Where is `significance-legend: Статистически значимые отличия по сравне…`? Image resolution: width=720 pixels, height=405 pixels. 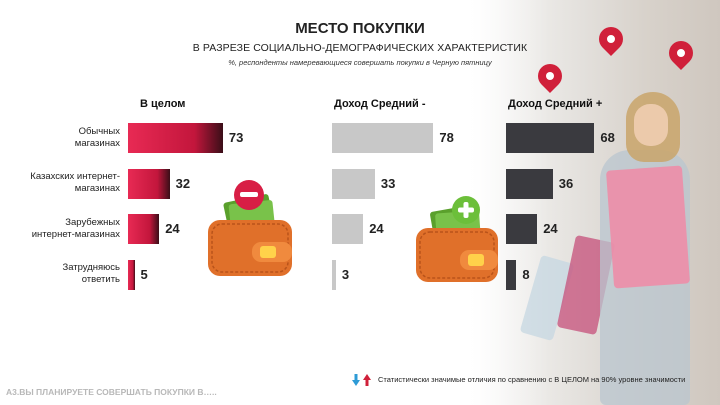
significance-legend: Статистически значимые отличия по сравне… is located at coordinates (532, 379).